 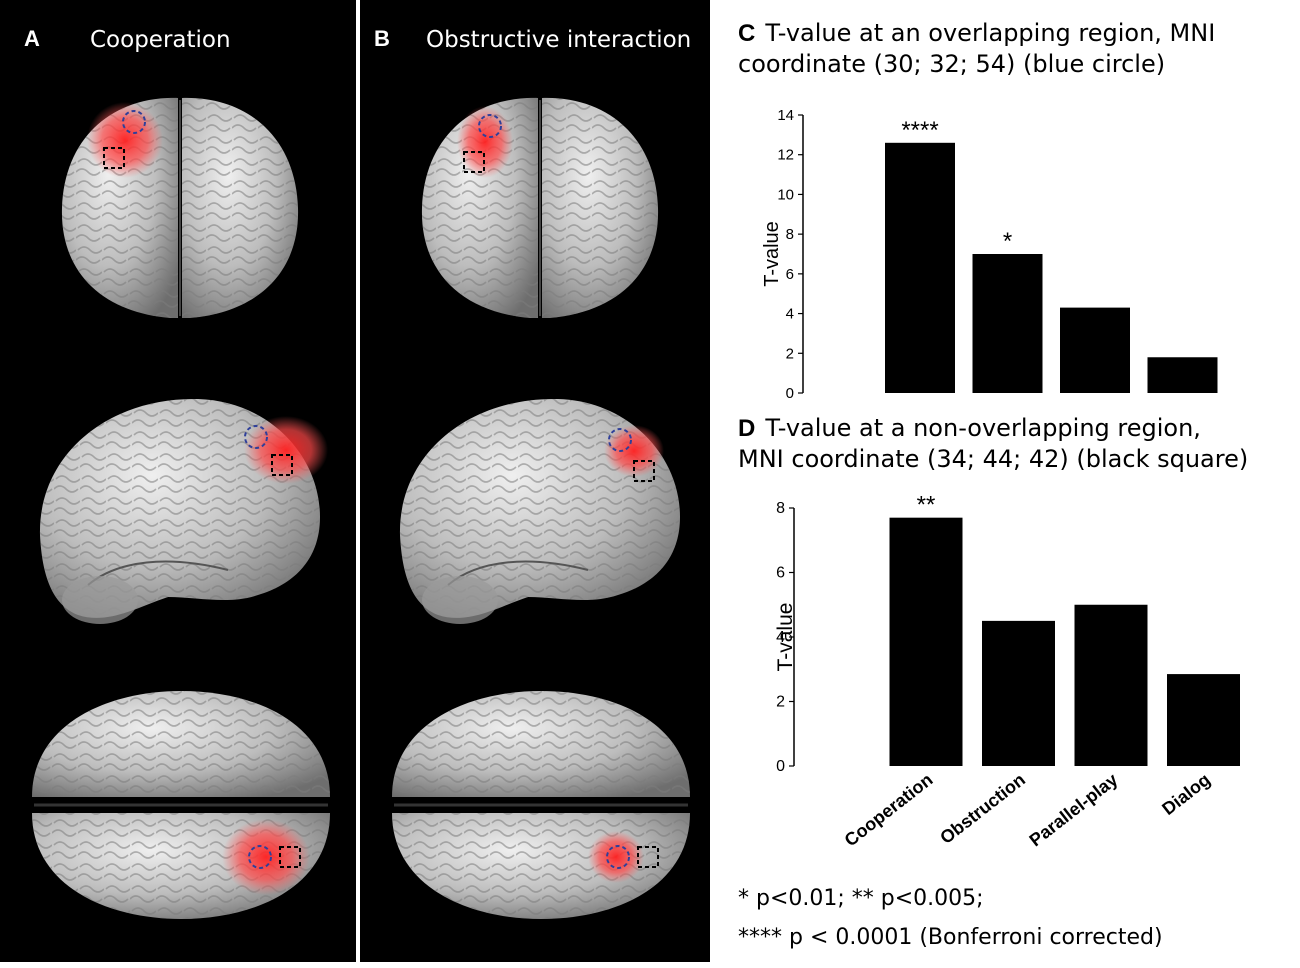 What do you see at coordinates (990, 33) in the screenshot?
I see `chart-c-heading-line1: T-value at an overlapping region, MNI` at bounding box center [990, 33].